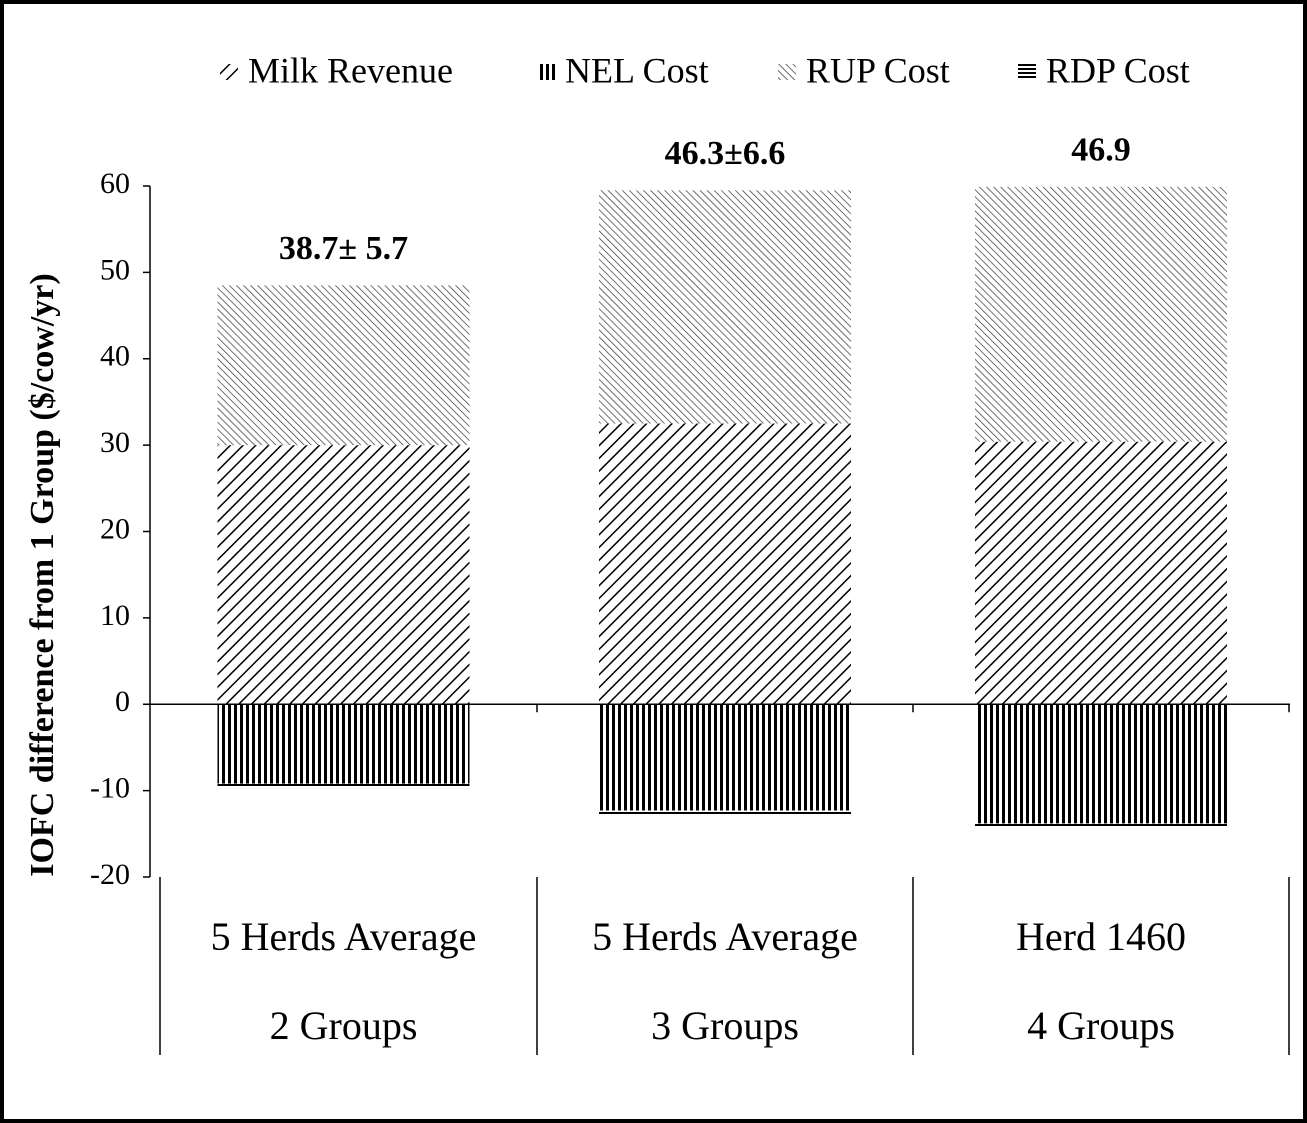 The width and height of the screenshot is (1307, 1123). Describe the element at coordinates (878, 70) in the screenshot. I see `legend-label: RUP Cost` at that location.